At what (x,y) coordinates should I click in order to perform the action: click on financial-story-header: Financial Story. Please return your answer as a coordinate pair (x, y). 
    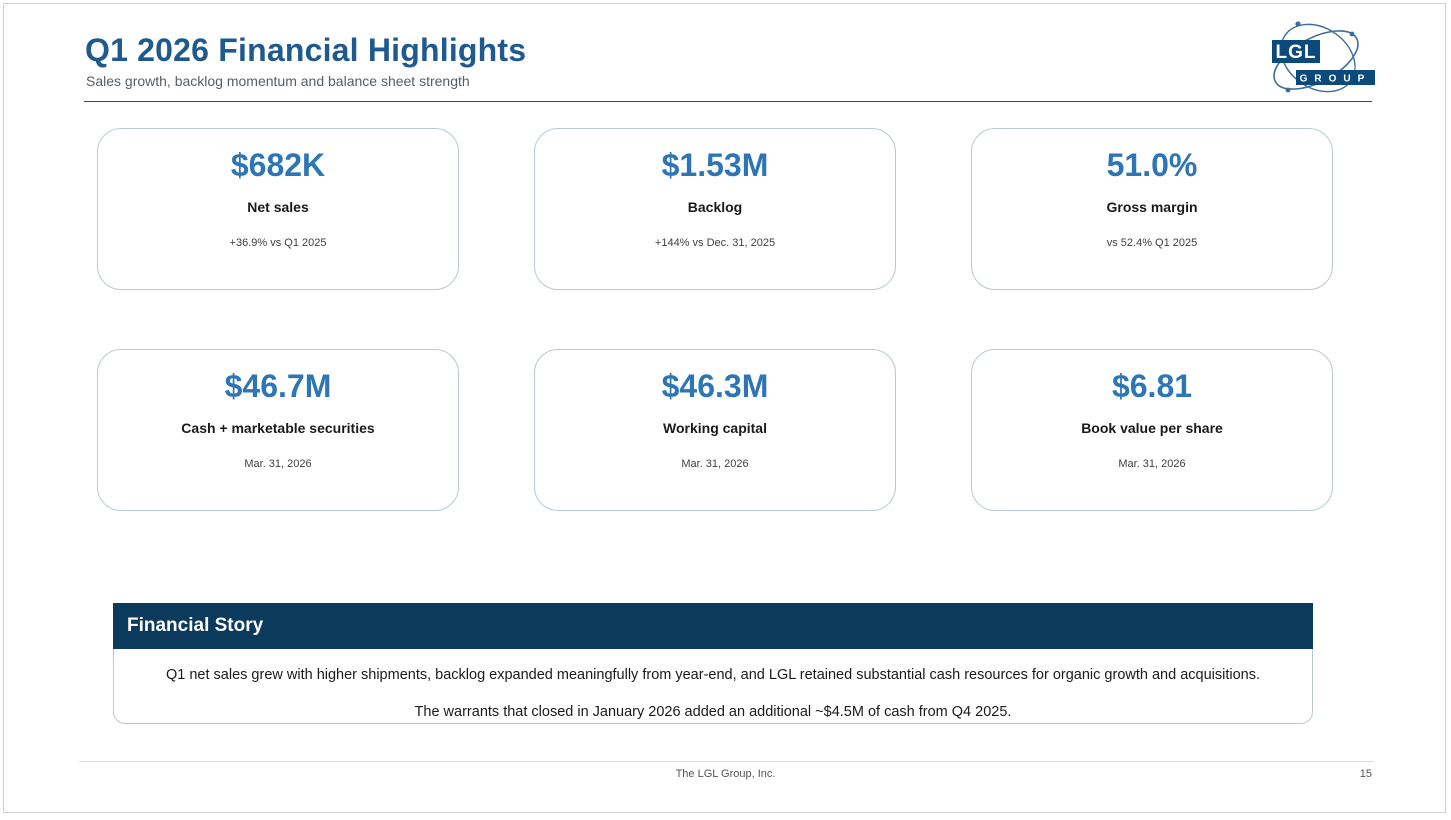
    Looking at the image, I should click on (713, 626).